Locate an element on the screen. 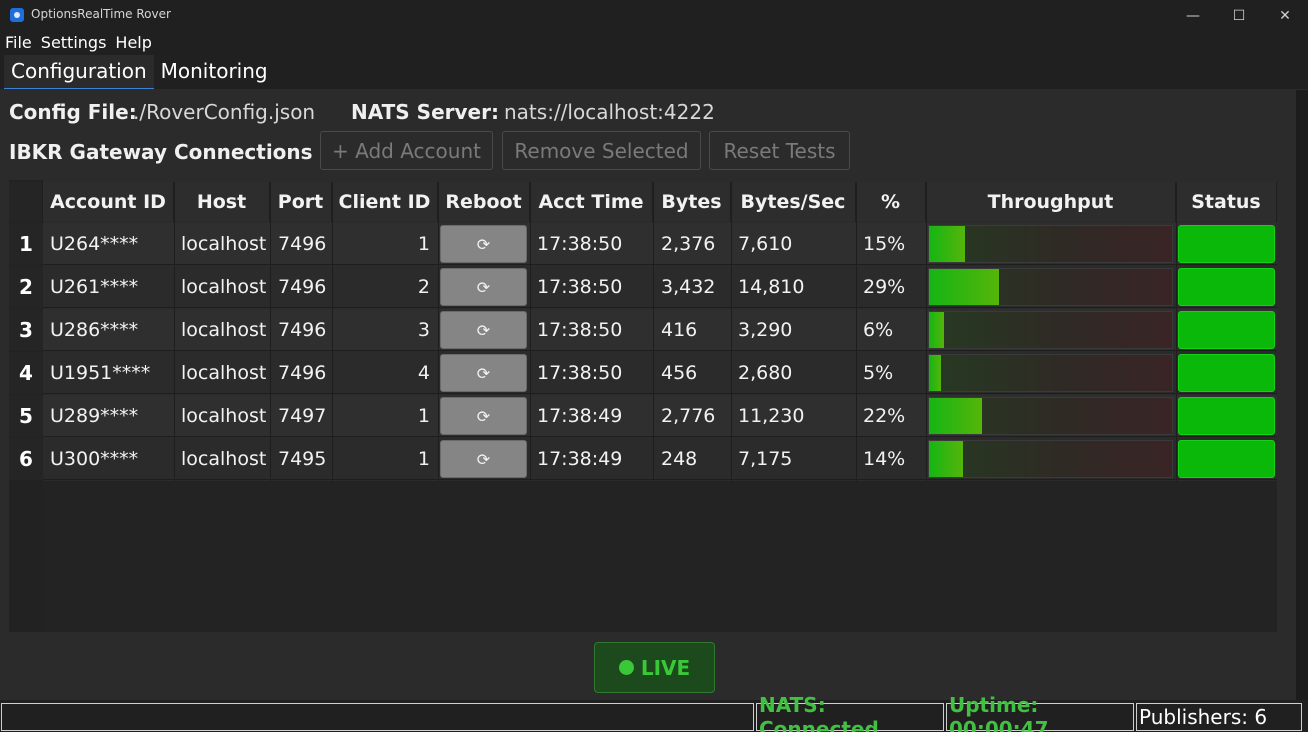 This screenshot has width=1308, height=732. col-header-acct-time: Acct Time is located at coordinates (591, 202).